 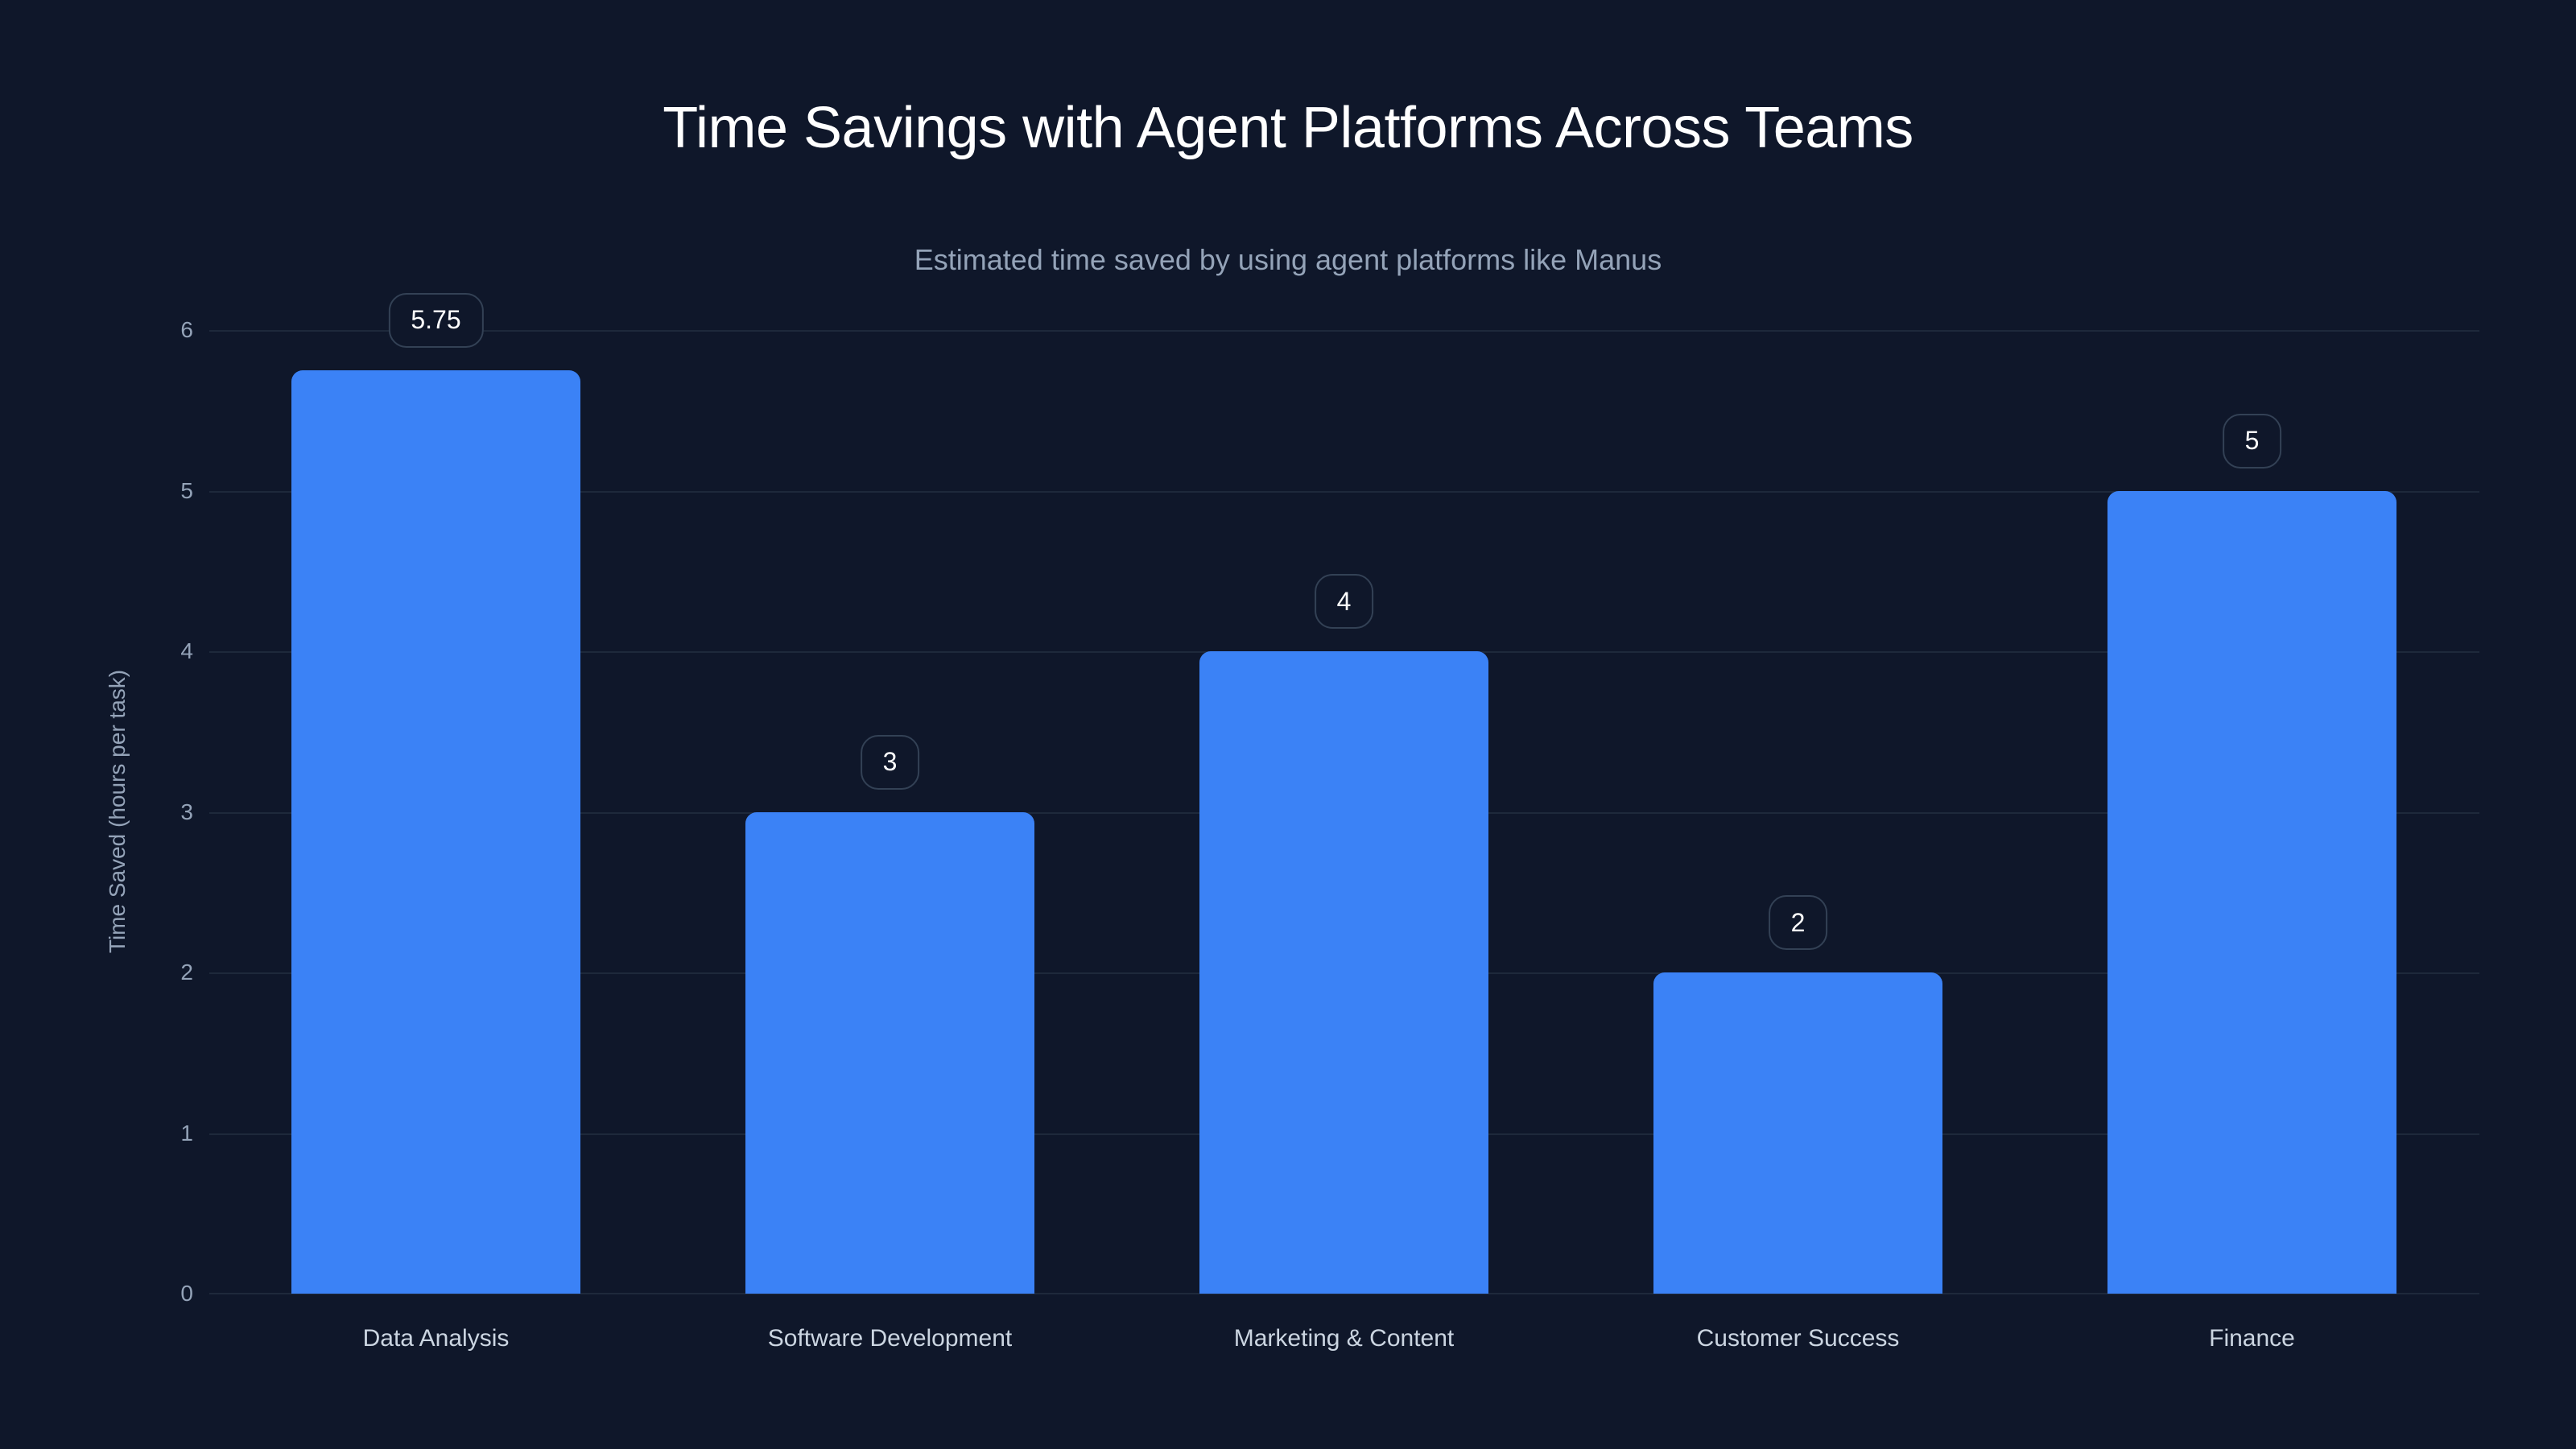 What do you see at coordinates (1344, 601) in the screenshot?
I see `value-label: 4` at bounding box center [1344, 601].